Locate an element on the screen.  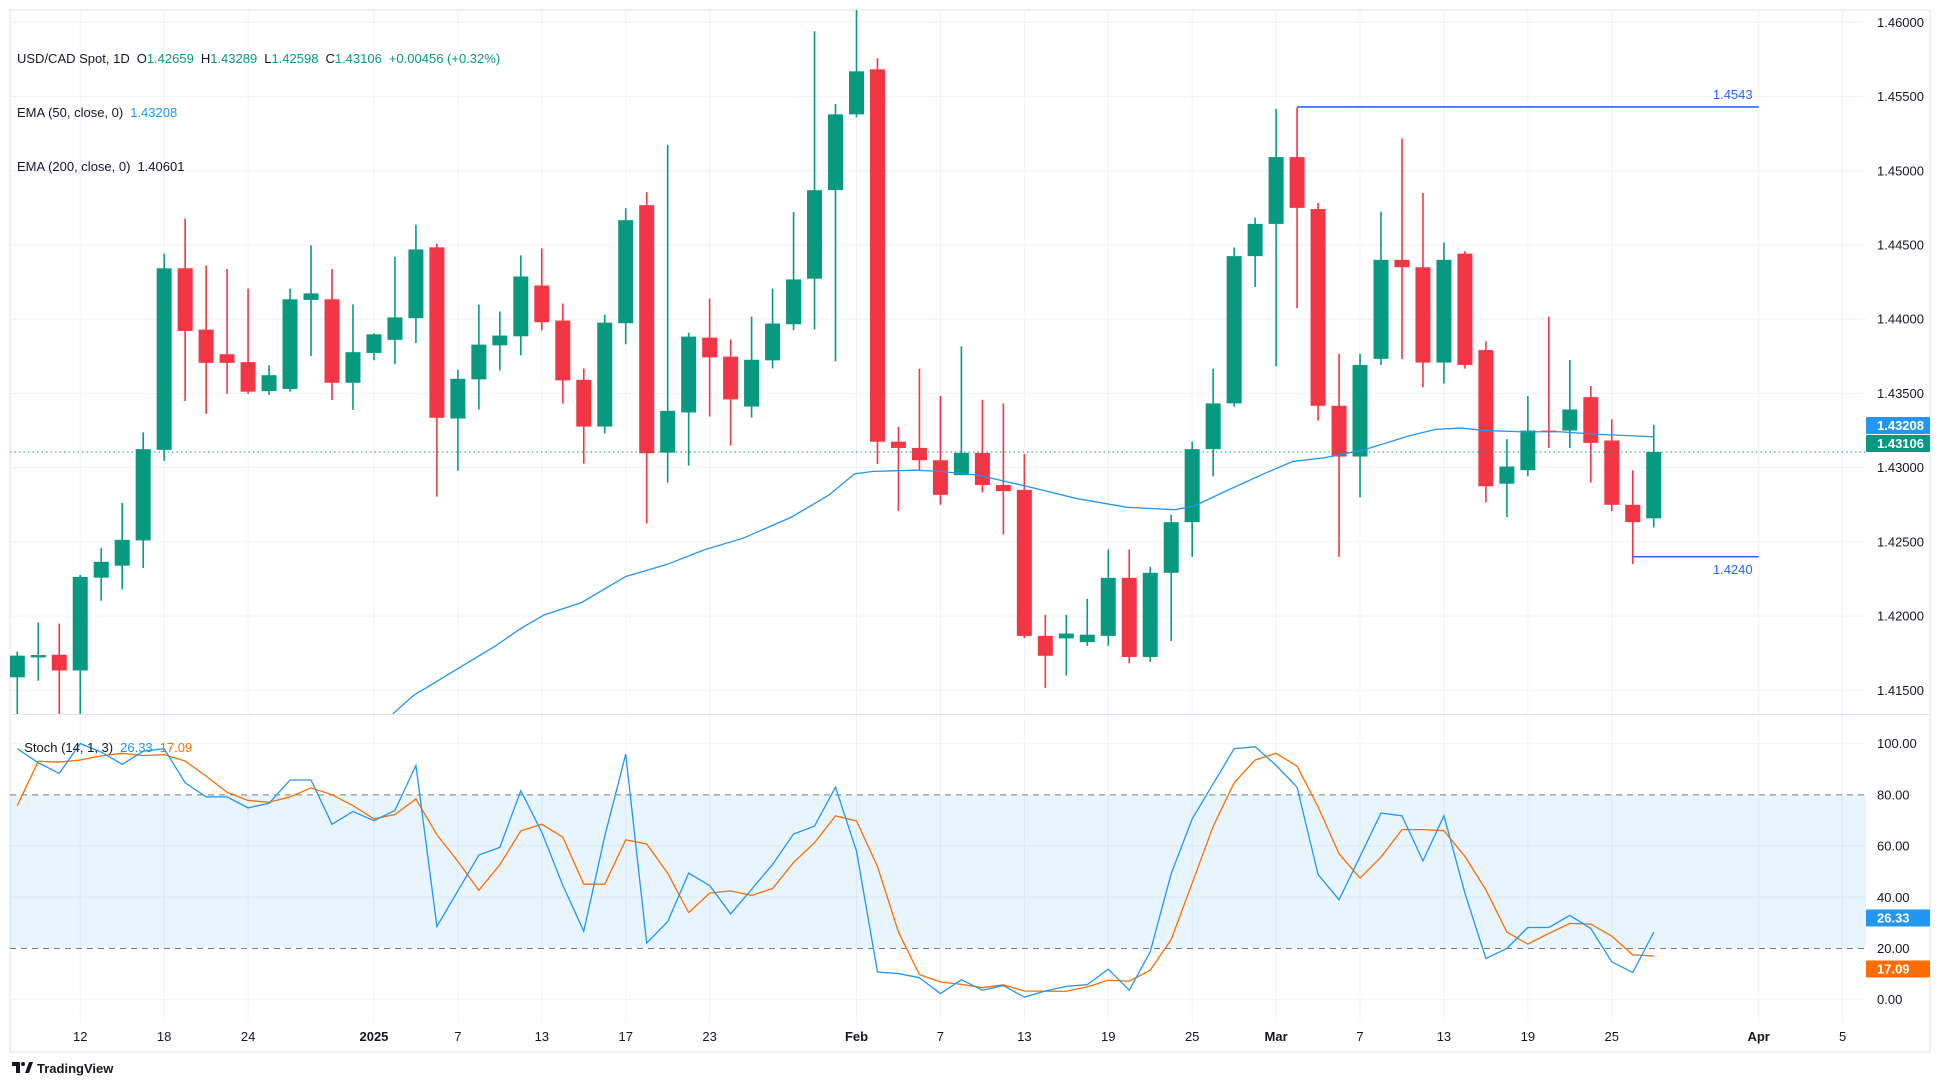
time-axis-tick: 13 is located at coordinates (1444, 1036).